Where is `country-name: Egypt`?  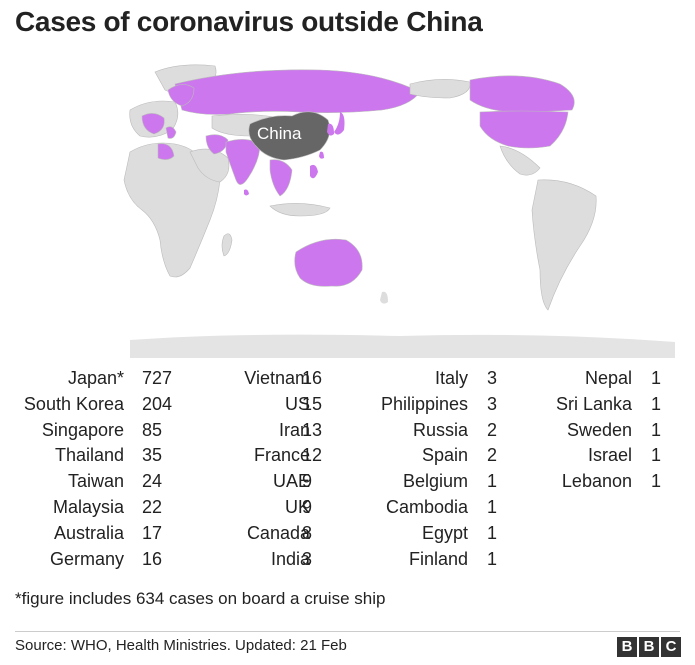 country-name: Egypt is located at coordinates (444, 532).